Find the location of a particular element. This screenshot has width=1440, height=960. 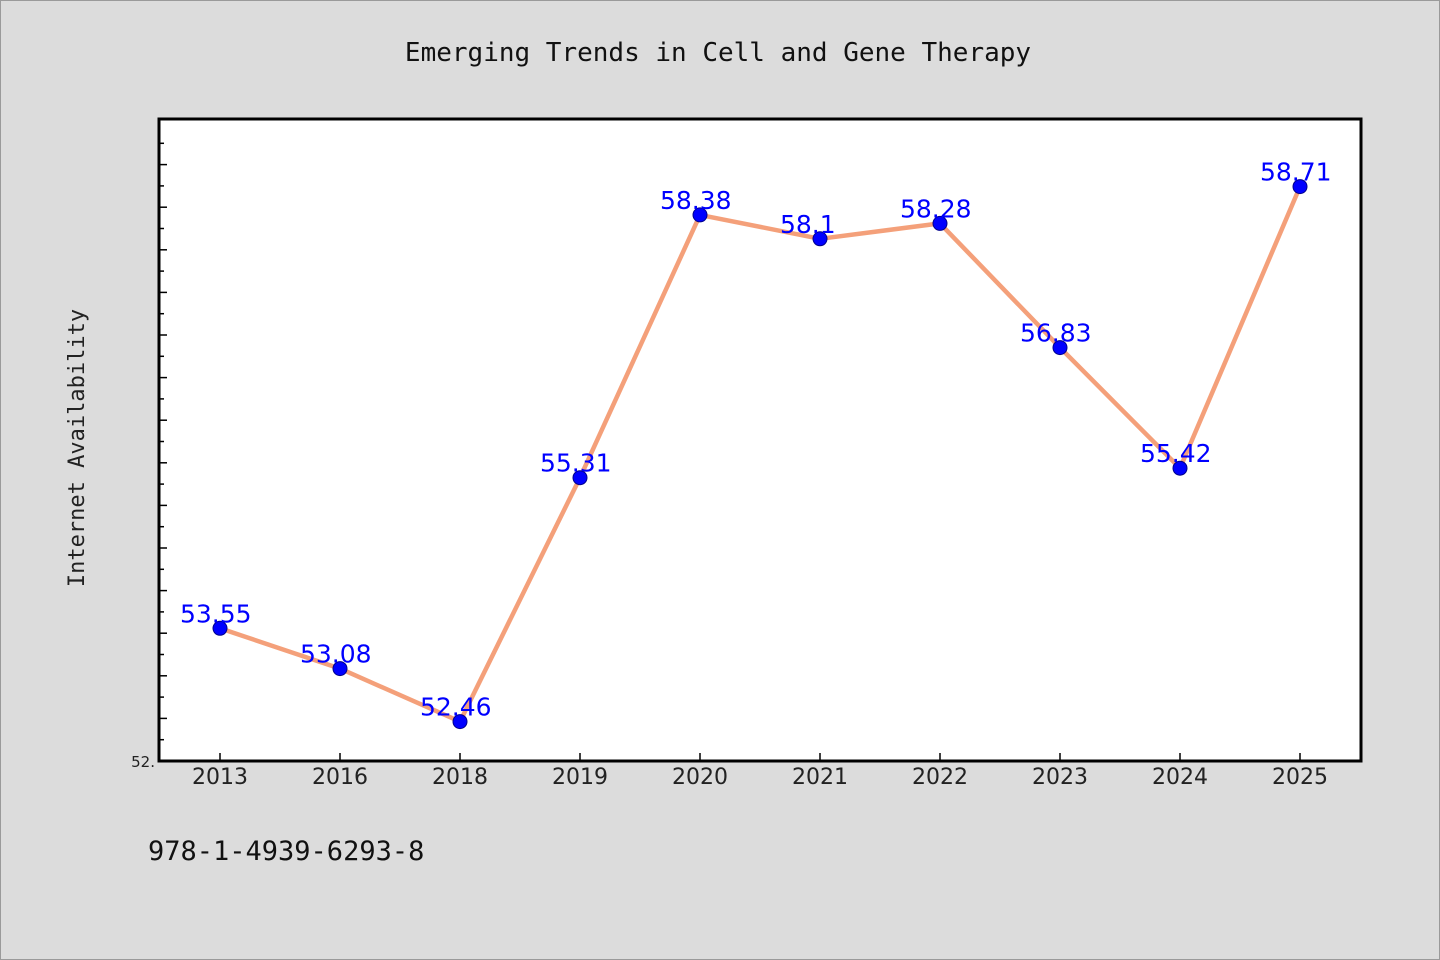

y-axis-label: Internet Availability is located at coordinates (77, 448).